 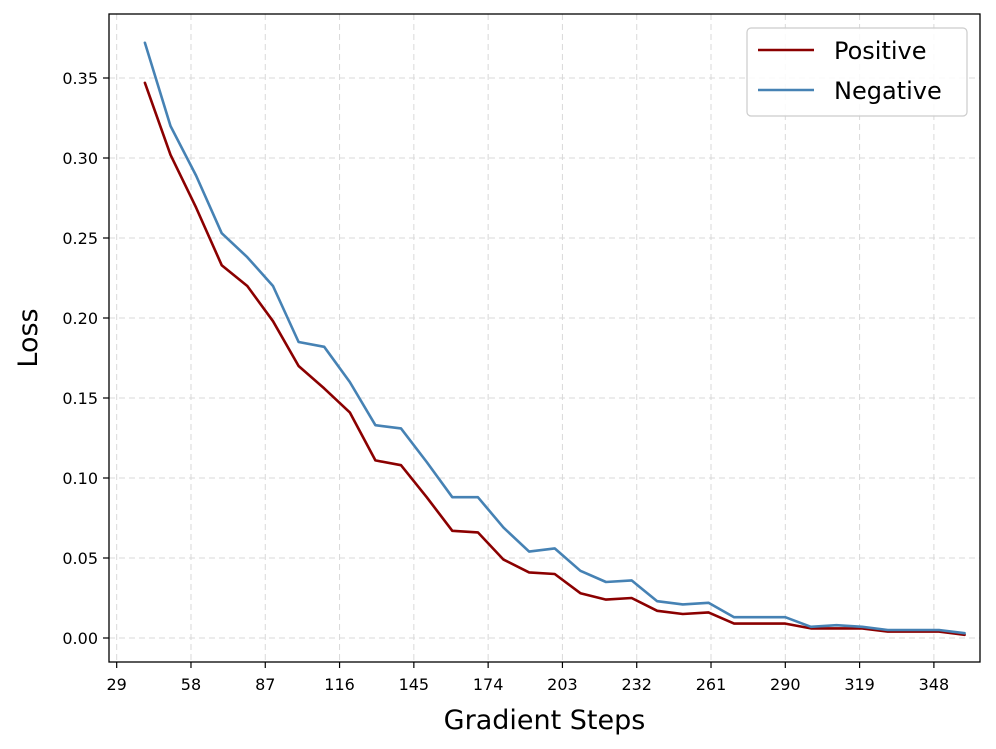 What do you see at coordinates (888, 91) in the screenshot?
I see `legend-label-negative: Negative` at bounding box center [888, 91].